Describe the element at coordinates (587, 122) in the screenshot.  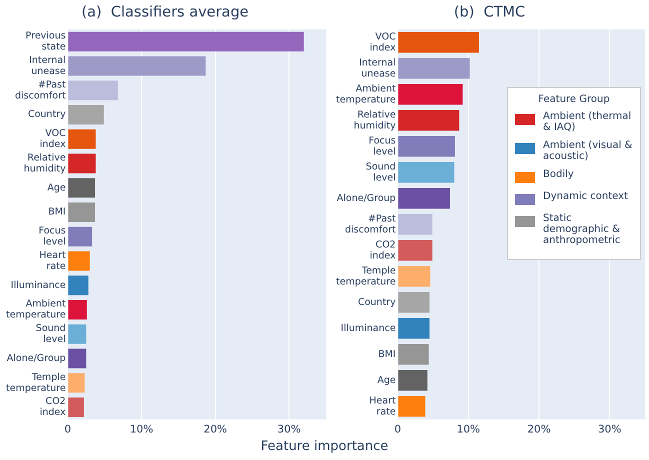
I see `legend-label: Ambient (thermal & IAQ)` at that location.